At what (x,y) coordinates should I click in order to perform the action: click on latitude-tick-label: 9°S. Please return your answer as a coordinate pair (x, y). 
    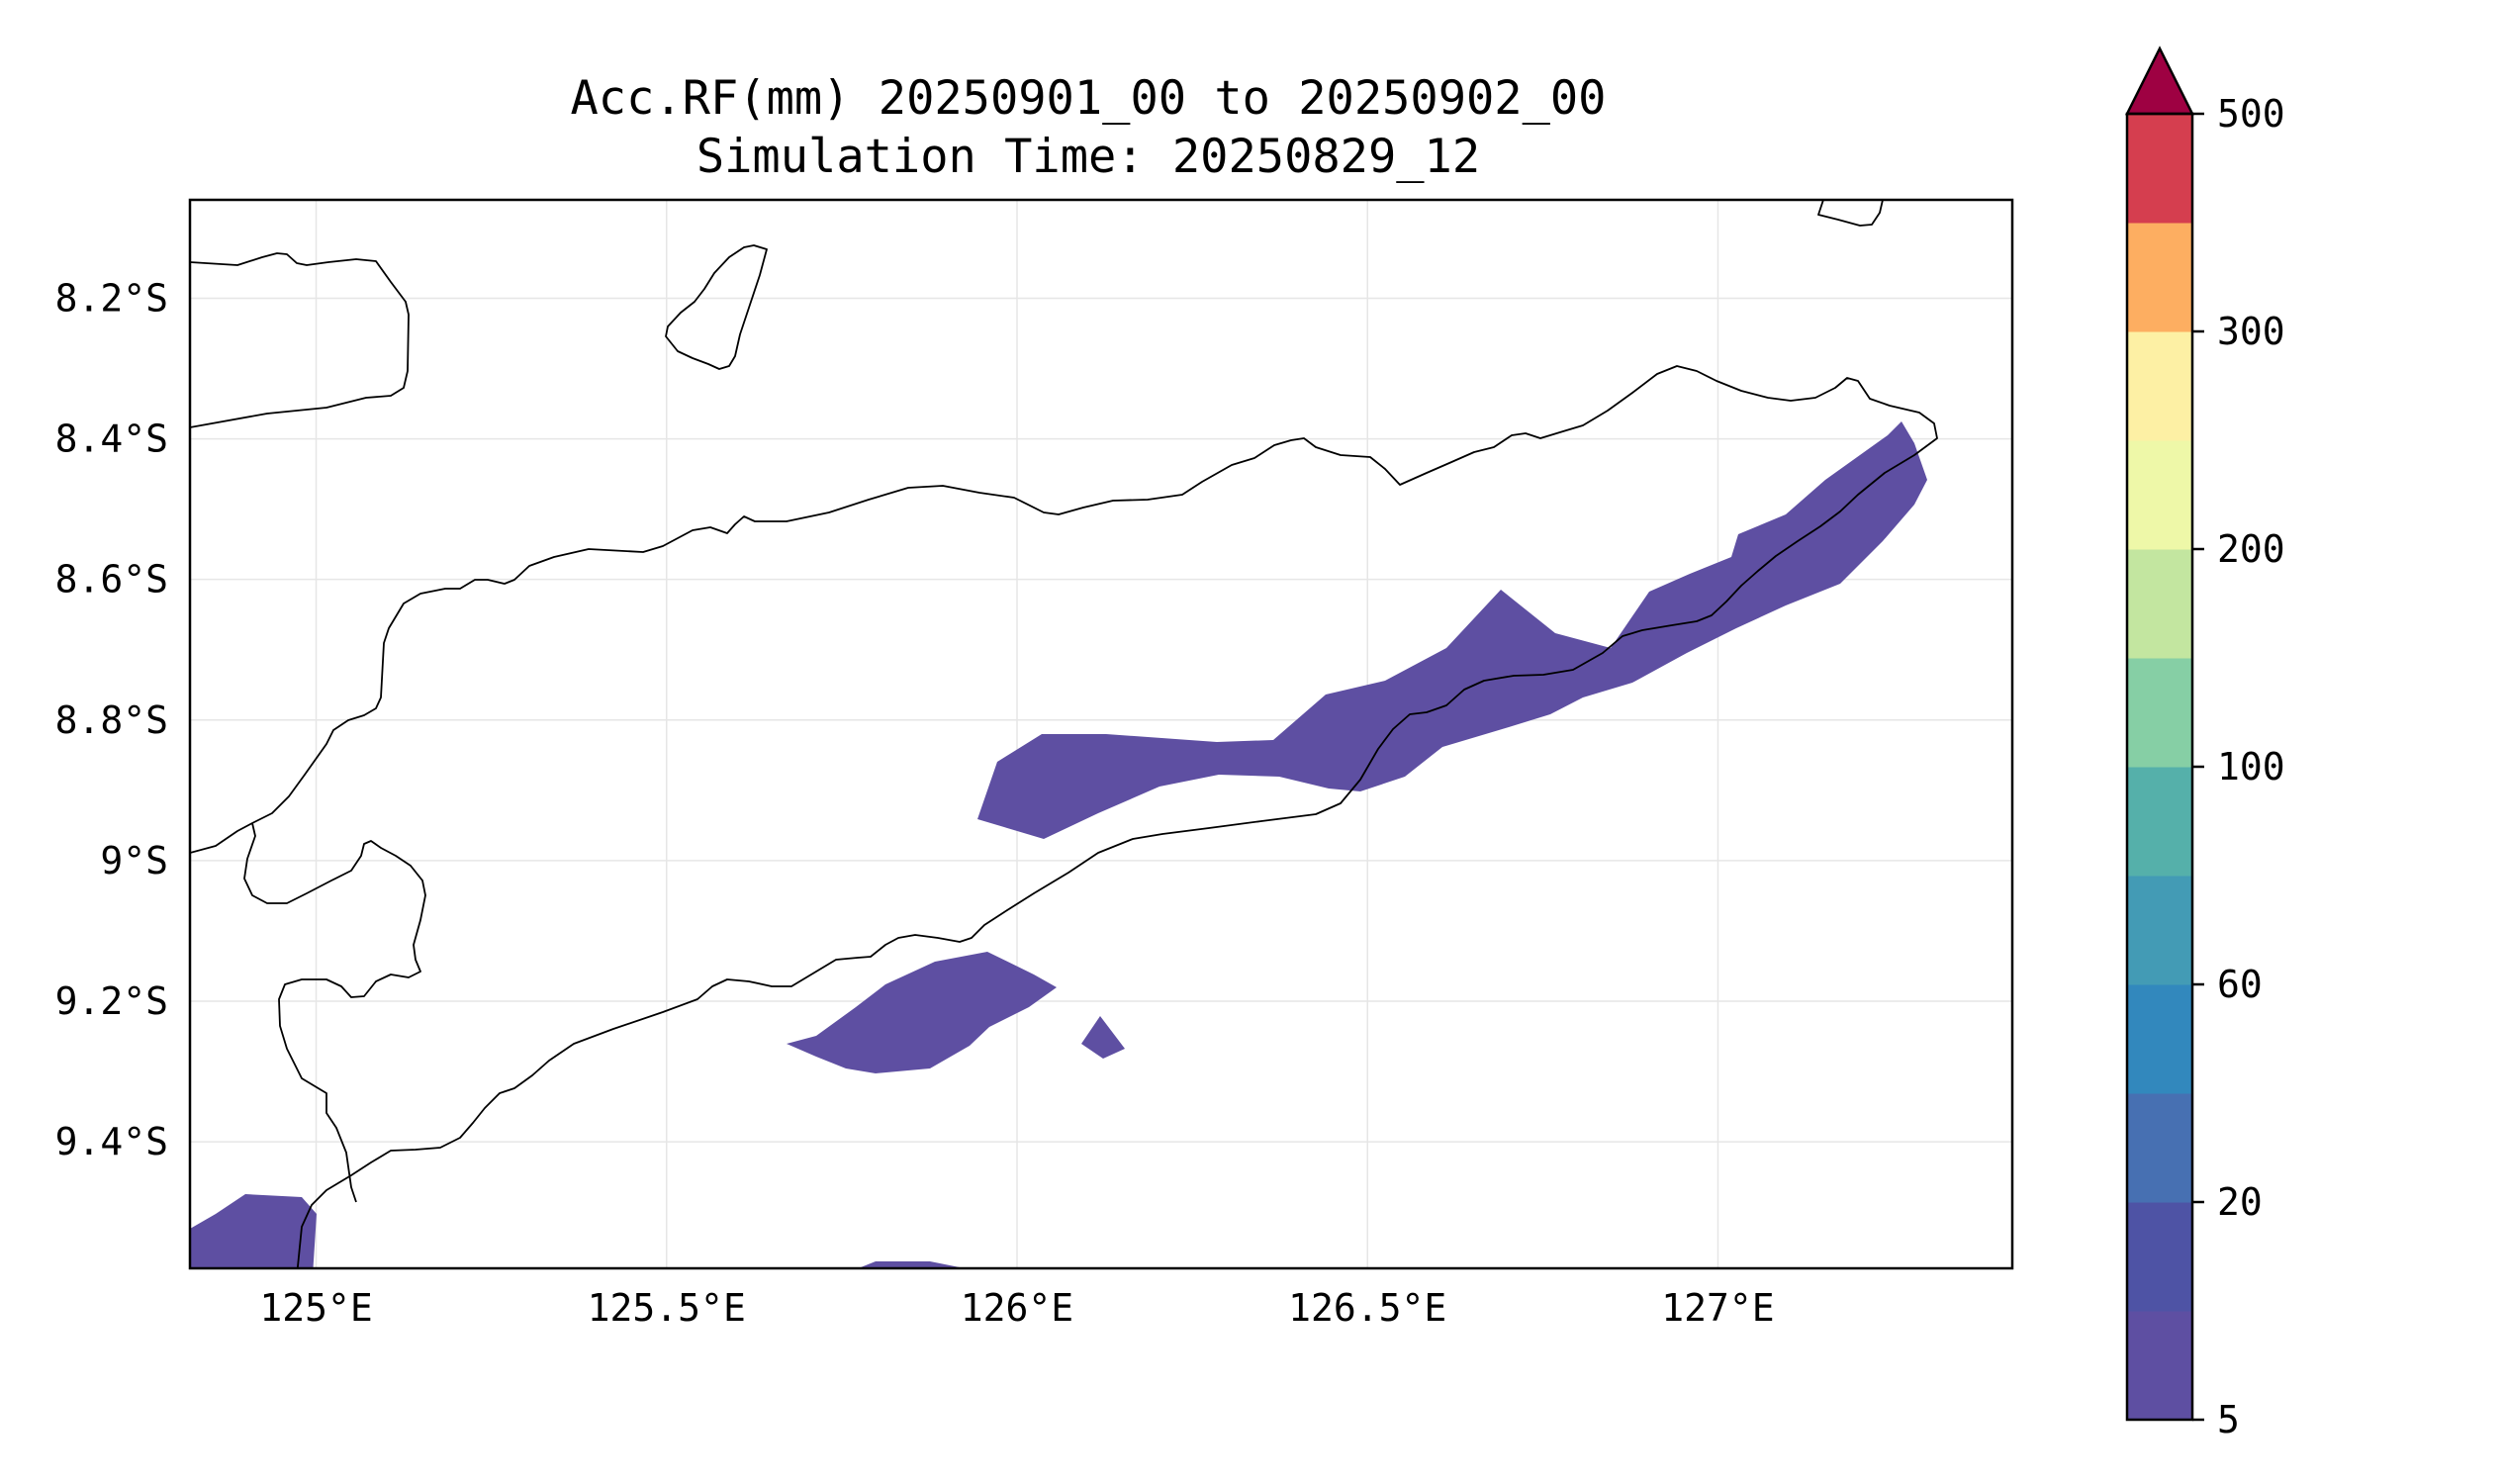
    Looking at the image, I should click on (134, 860).